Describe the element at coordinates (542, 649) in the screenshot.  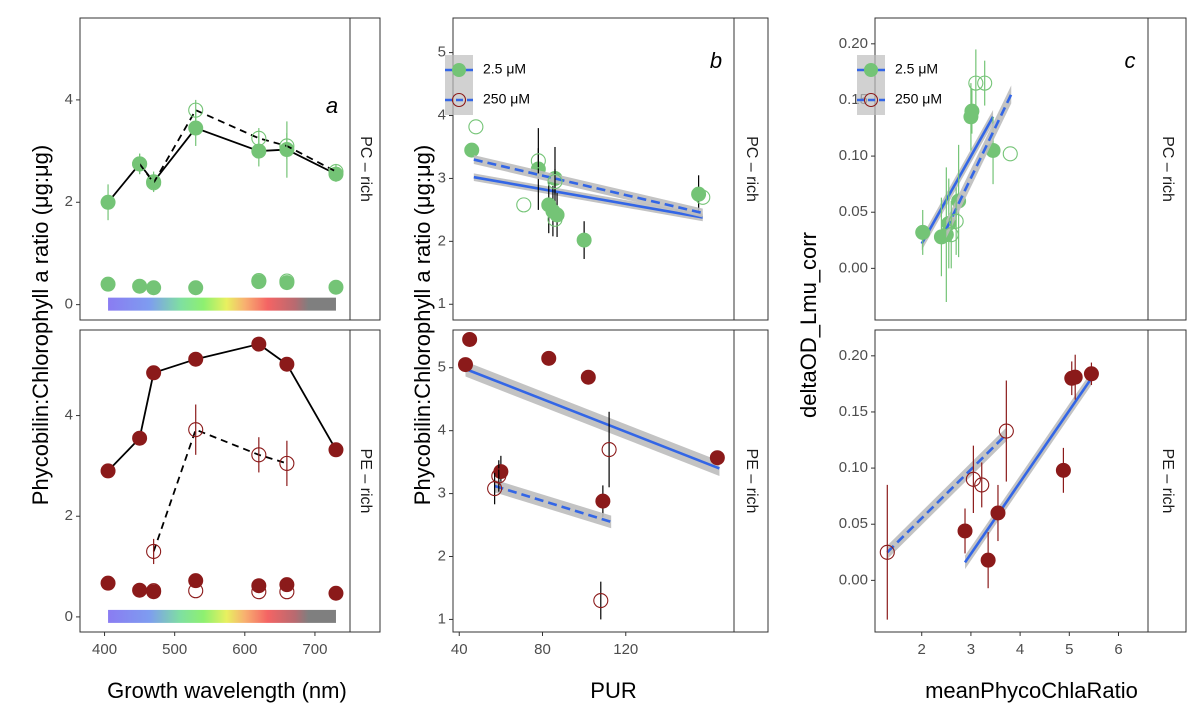
I see `x-tick-label: 80` at that location.